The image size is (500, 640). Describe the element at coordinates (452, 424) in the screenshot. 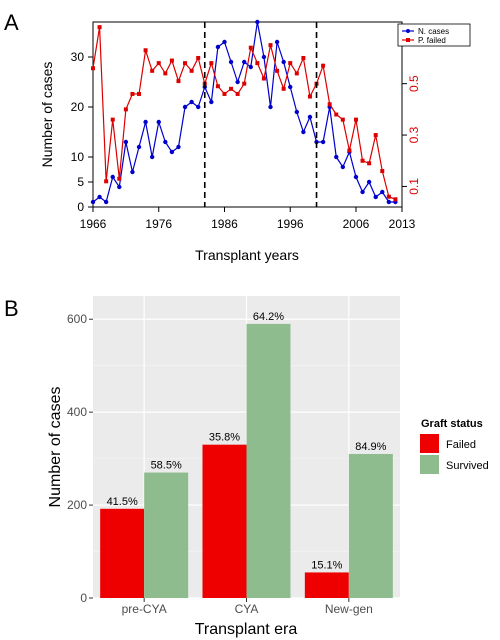

I see `legend-title: Graft status` at that location.